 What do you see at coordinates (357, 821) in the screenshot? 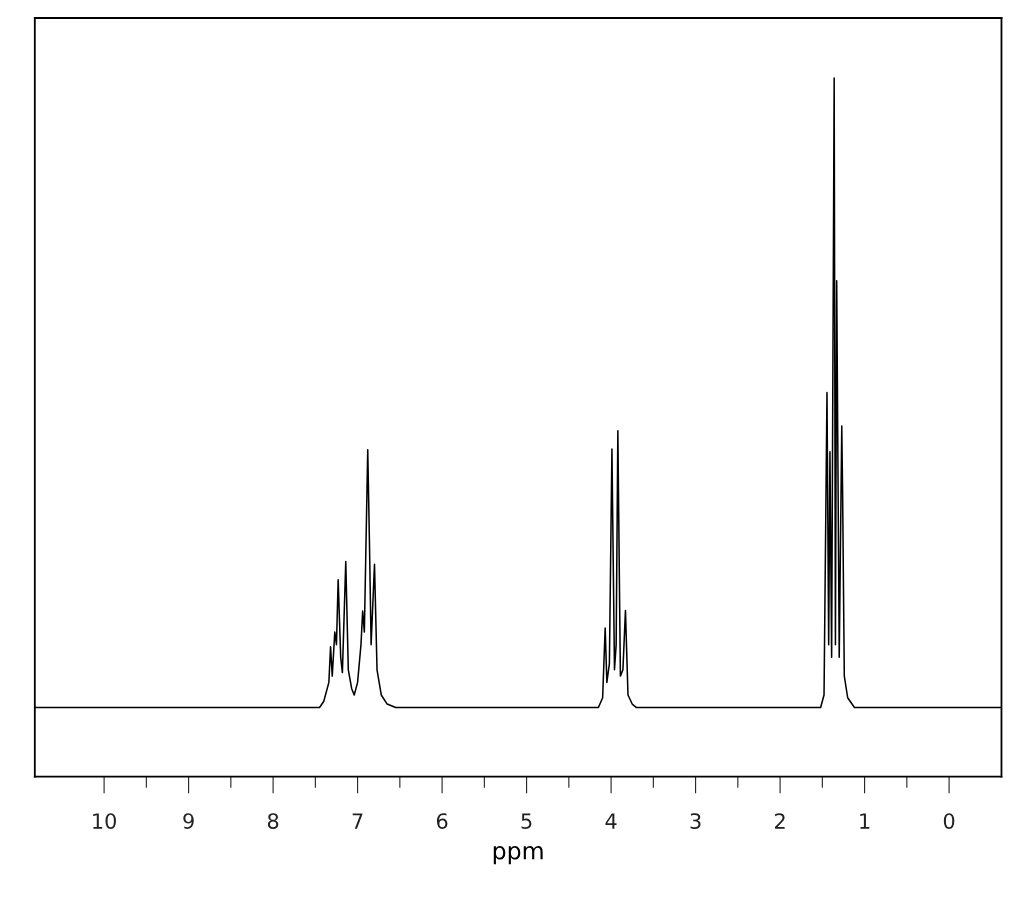
I see `x-tick-label: 7` at bounding box center [357, 821].